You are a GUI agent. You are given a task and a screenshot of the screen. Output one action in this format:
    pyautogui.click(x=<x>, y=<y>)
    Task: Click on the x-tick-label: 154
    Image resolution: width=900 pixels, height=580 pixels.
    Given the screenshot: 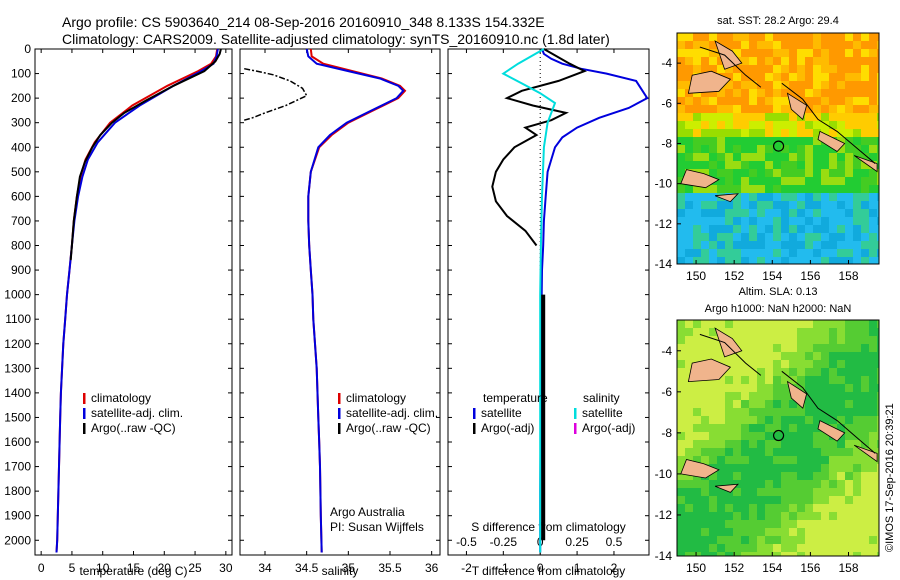 What is the action you would take?
    pyautogui.click(x=772, y=276)
    